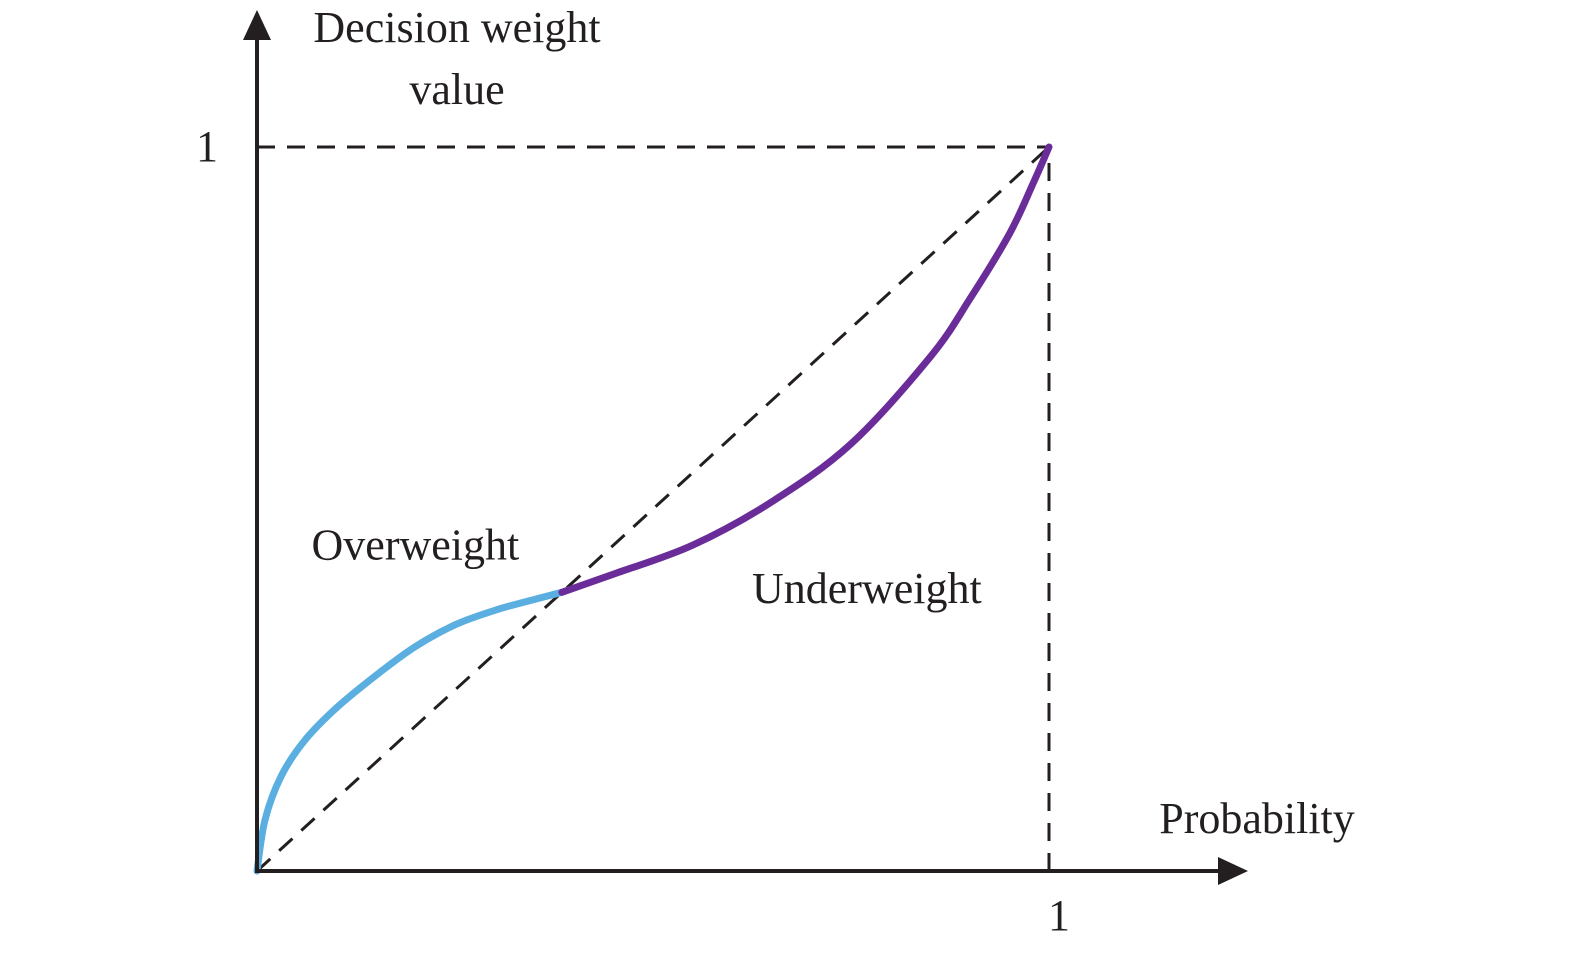 This screenshot has width=1575, height=953. What do you see at coordinates (1257, 818) in the screenshot?
I see `x-axis-label: Probability` at bounding box center [1257, 818].